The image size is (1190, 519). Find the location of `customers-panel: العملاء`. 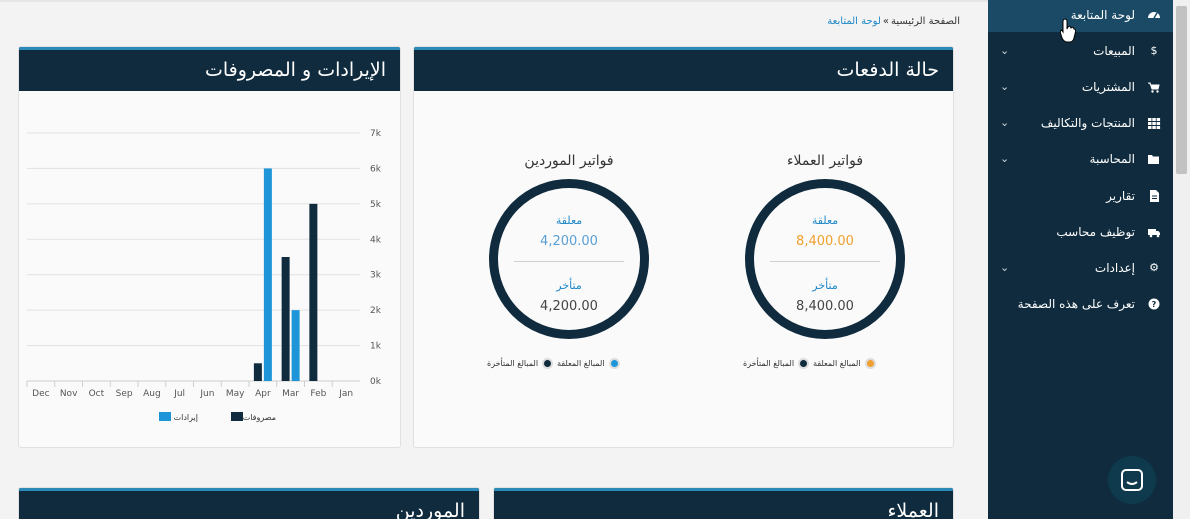

customers-panel: العملاء is located at coordinates (723, 503).